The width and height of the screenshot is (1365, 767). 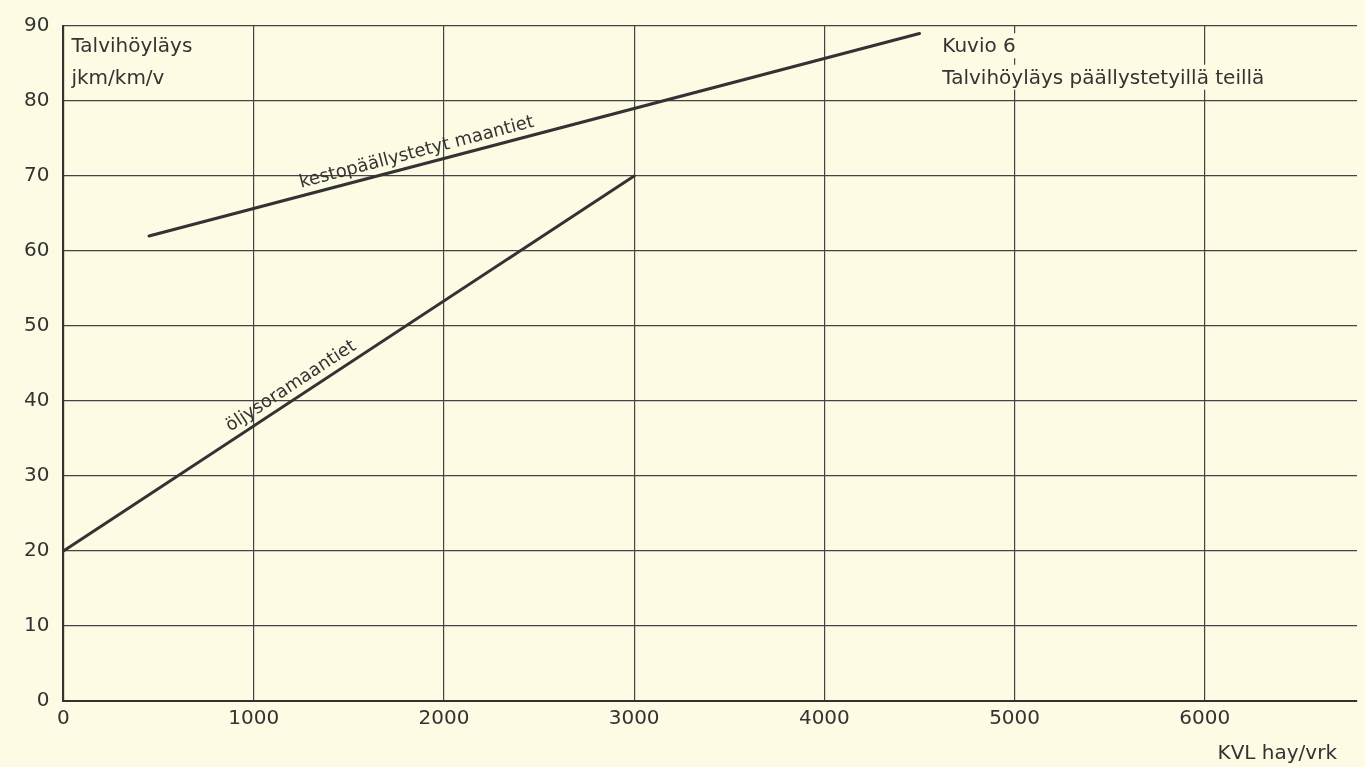 What do you see at coordinates (37, 624) in the screenshot?
I see `y-tick-label: 10` at bounding box center [37, 624].